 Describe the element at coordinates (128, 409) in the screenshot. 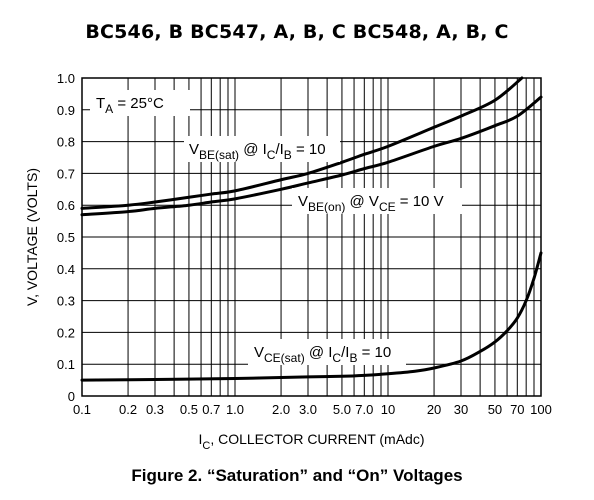

I see `x-tick-label: 0.2` at that location.